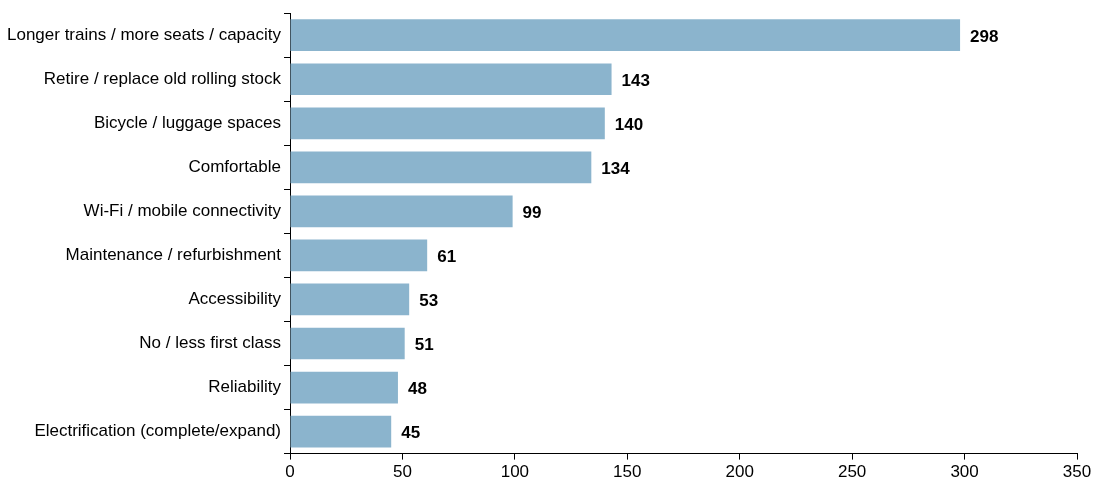  I want to click on data-label: 61, so click(447, 257).